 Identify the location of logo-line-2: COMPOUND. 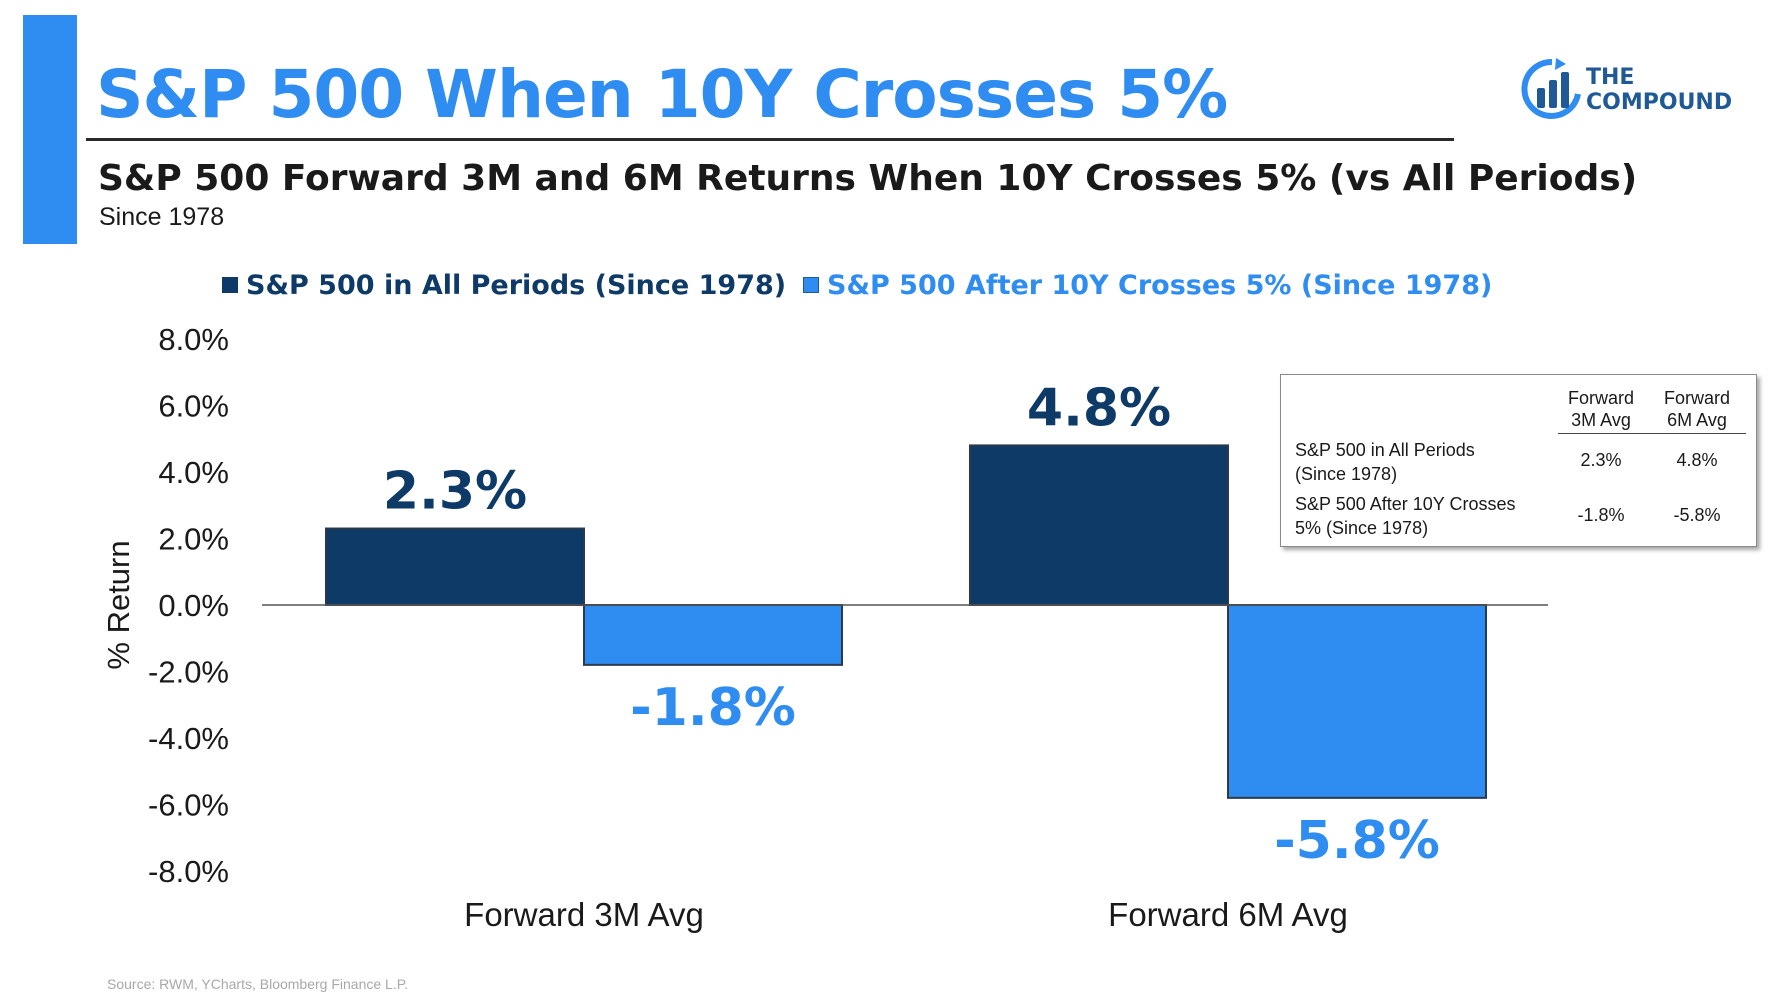
(1659, 102).